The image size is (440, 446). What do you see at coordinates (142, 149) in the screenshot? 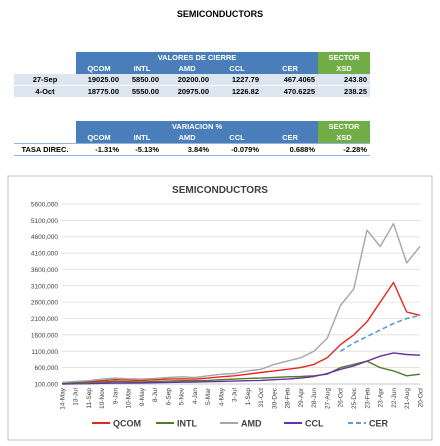
I see `cell: -5.13%` at bounding box center [142, 149].